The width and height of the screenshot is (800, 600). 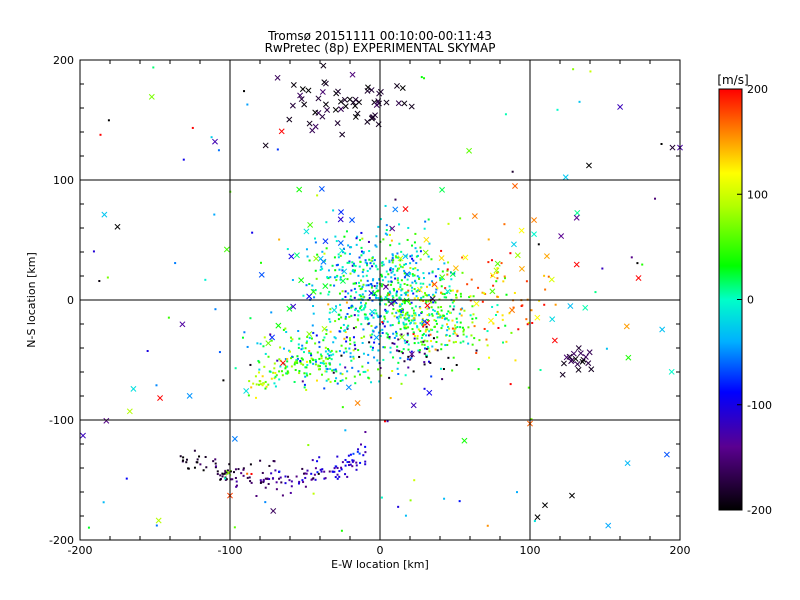 I want to click on colorbar-label: [m/s], so click(x=732, y=80).